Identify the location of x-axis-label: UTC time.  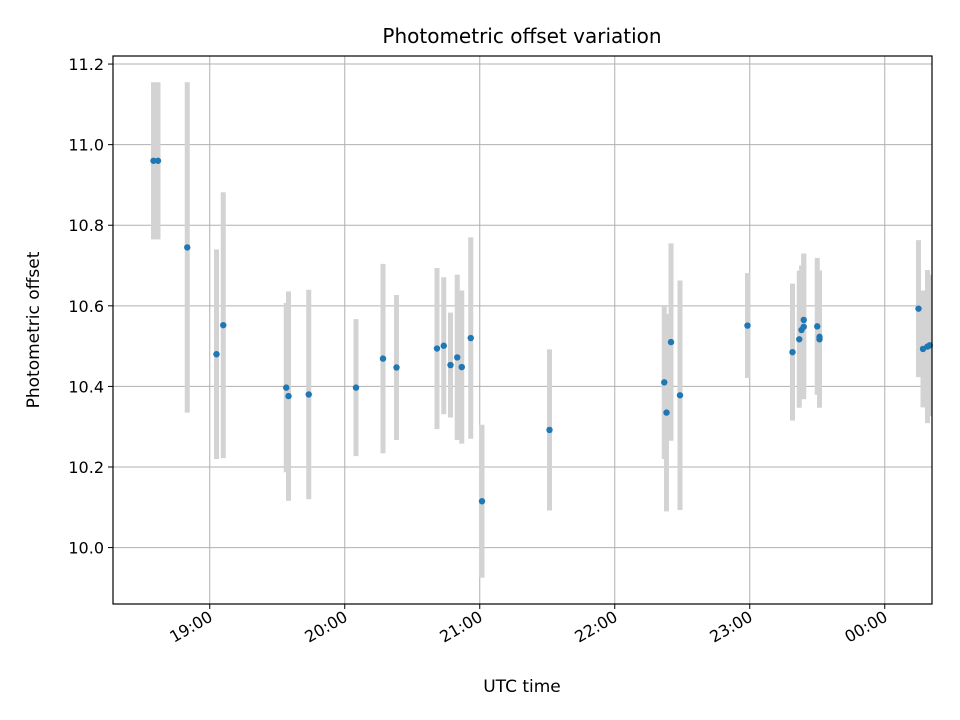
(522, 687).